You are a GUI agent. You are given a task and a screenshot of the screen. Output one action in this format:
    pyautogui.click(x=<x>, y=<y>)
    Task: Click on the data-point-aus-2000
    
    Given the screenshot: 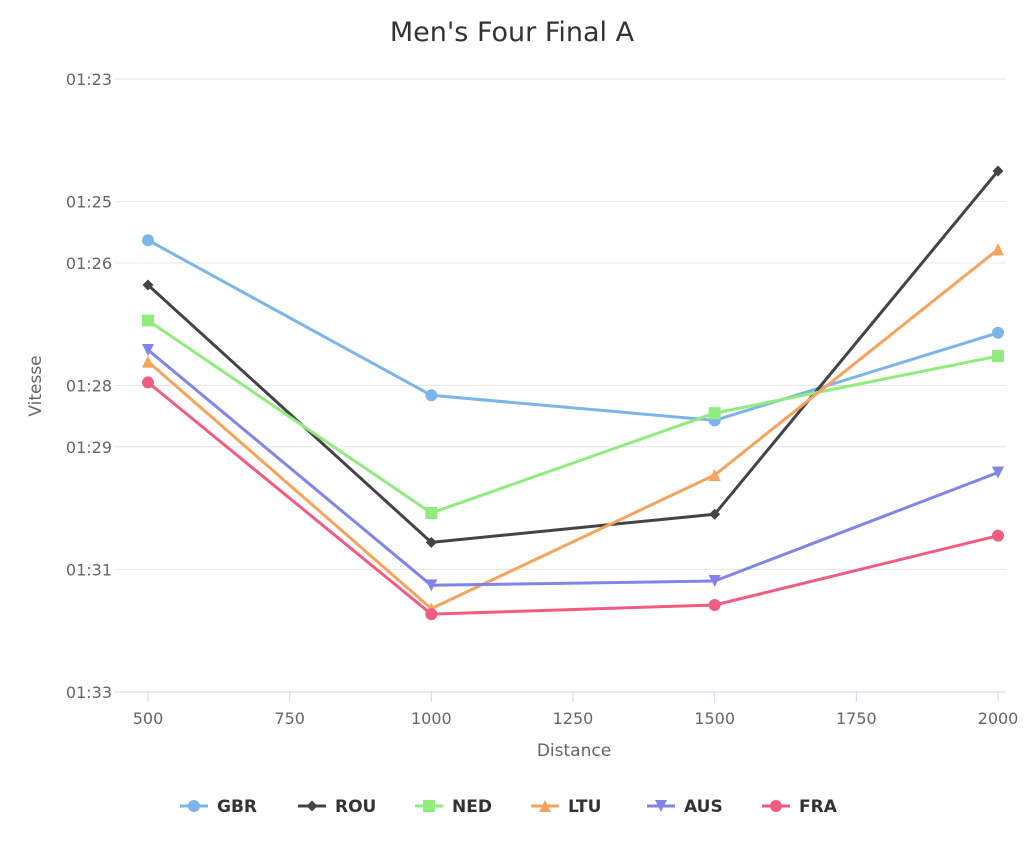 What is the action you would take?
    pyautogui.click(x=998, y=472)
    